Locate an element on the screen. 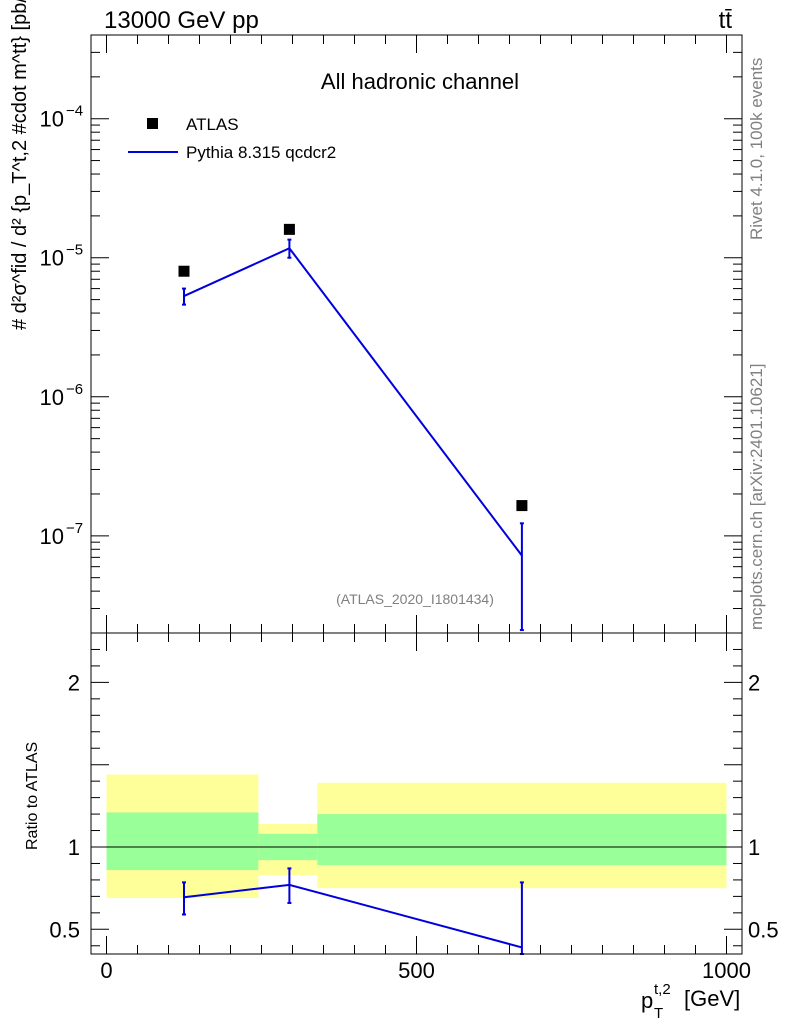 The image size is (786, 1029). legend: ATLAS Pythia 8.315 qcdcr2 is located at coordinates (232, 138).